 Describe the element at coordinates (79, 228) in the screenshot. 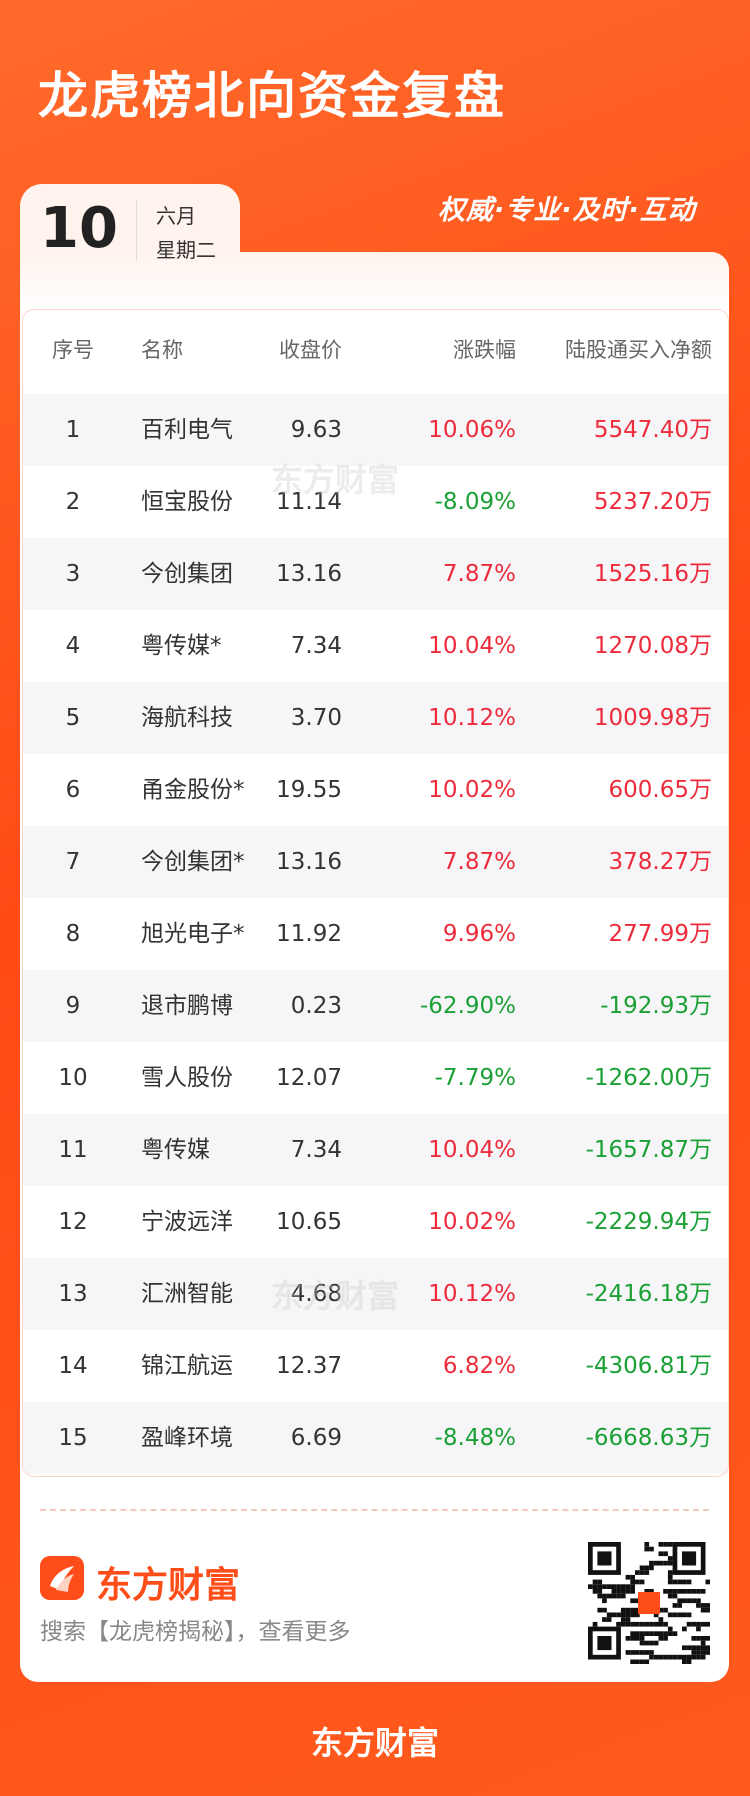

I see `date-day: 10` at that location.